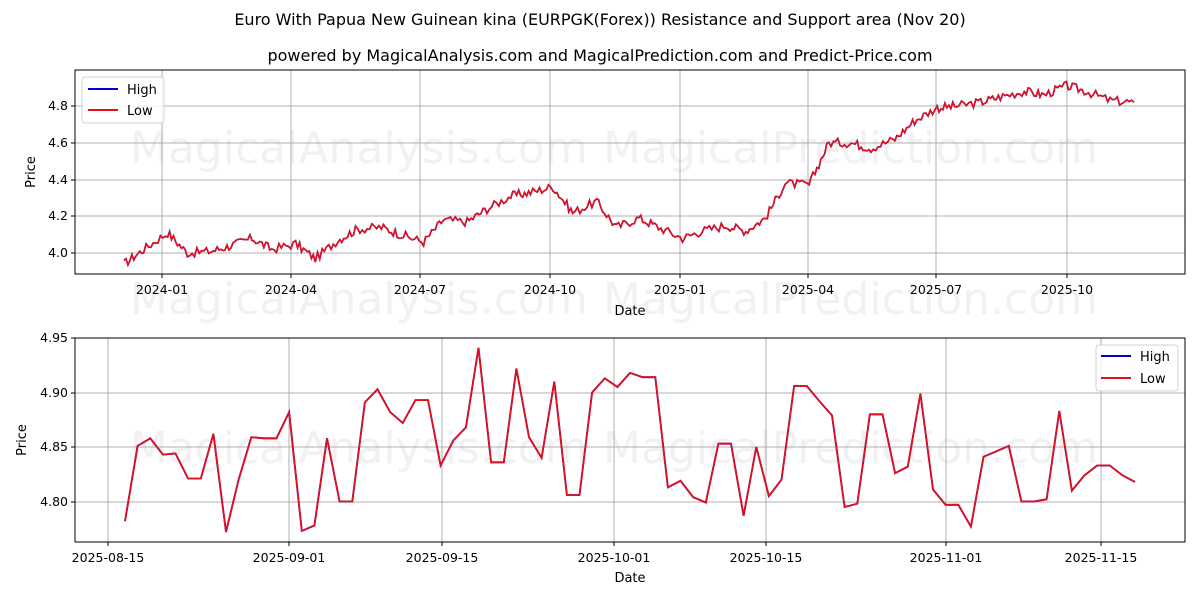  What do you see at coordinates (808, 289) in the screenshot?
I see `x-tick-label: 2025-04` at bounding box center [808, 289].